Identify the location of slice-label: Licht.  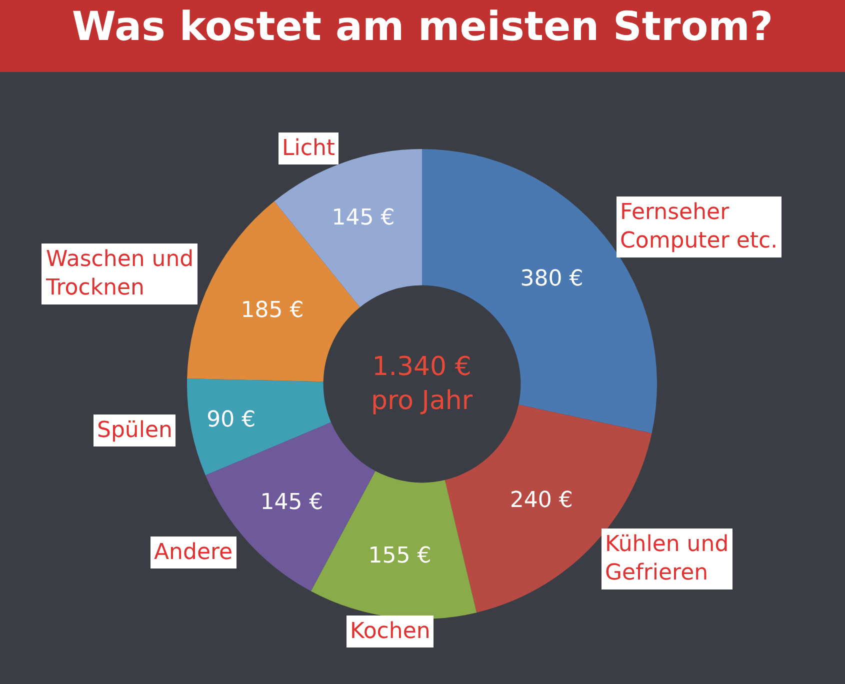
(309, 148).